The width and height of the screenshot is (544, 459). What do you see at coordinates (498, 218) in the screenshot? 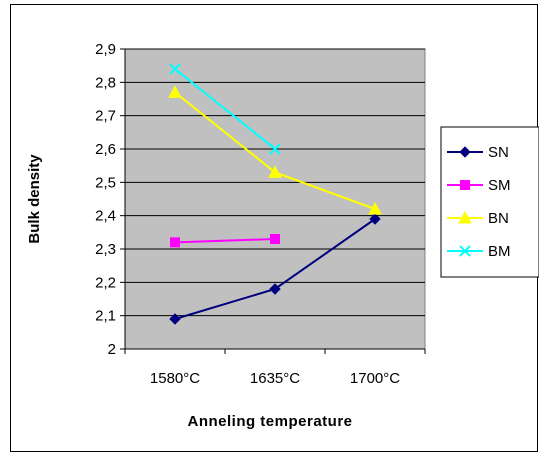
I see `legend-label-bn: BN` at bounding box center [498, 218].